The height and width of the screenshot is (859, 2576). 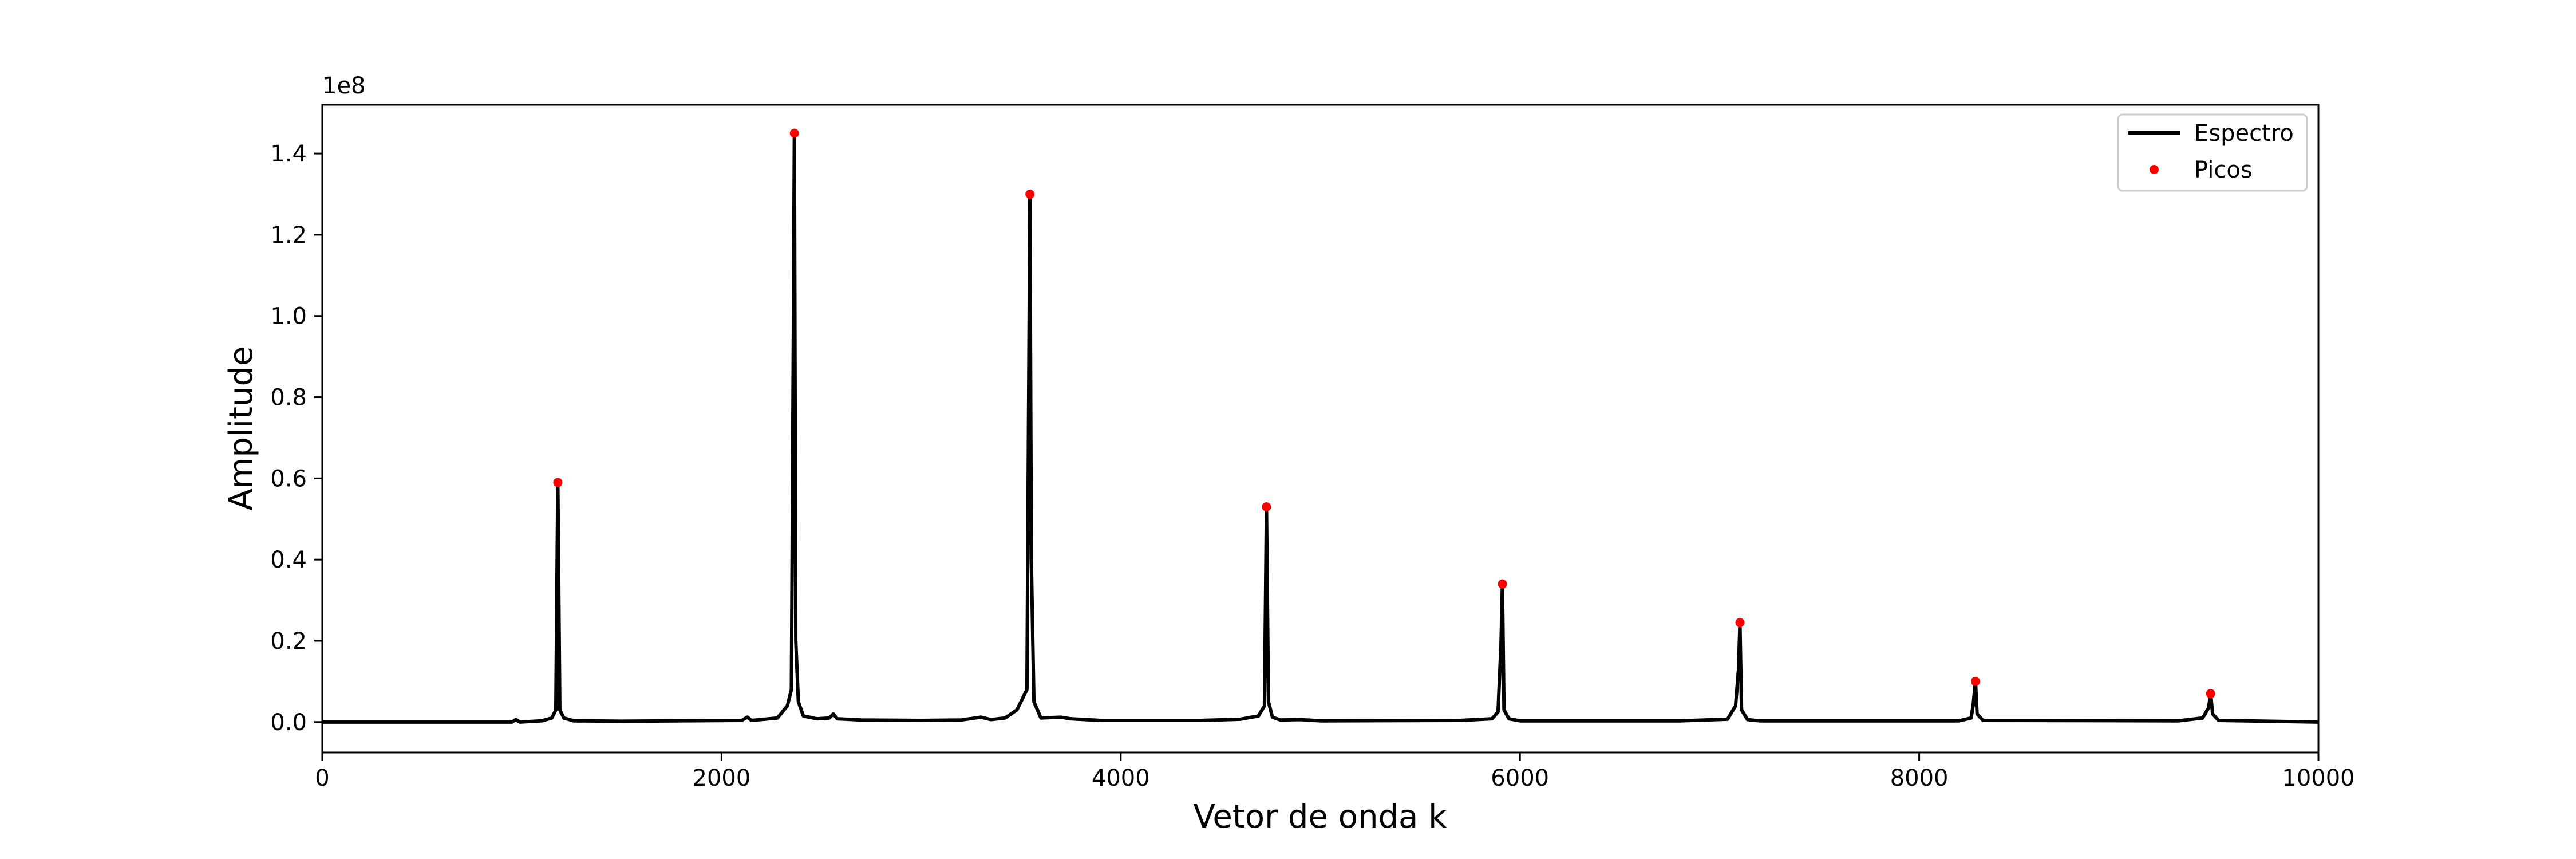 I want to click on y-axis-ticks: 0.0 0.2 0.4 0.6 0.8 1.0 1.2 1.4, so click(x=296, y=438).